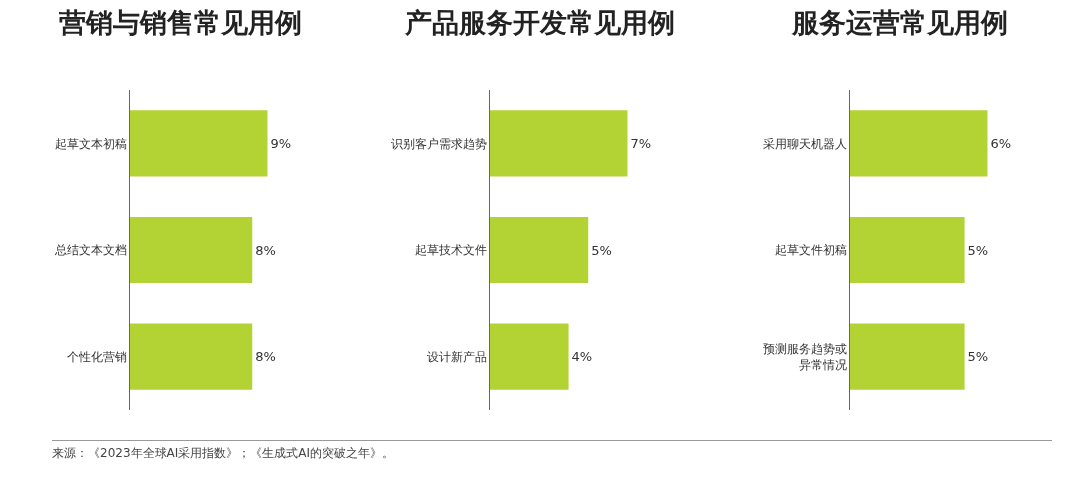  What do you see at coordinates (582, 357) in the screenshot?
I see `data-label: 4%` at bounding box center [582, 357].